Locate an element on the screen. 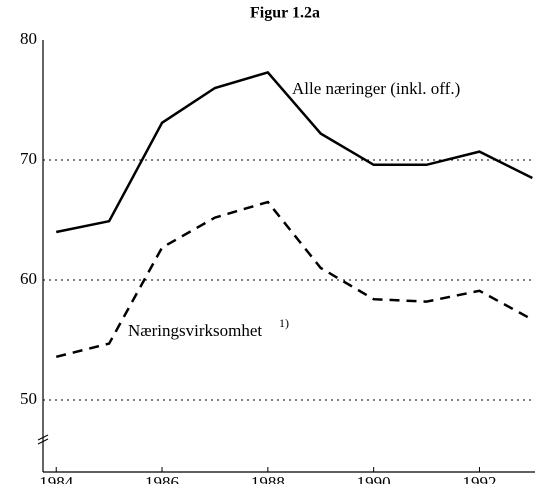 Image resolution: width=542 pixels, height=484 pixels. x-tick-label: 1984 is located at coordinates (56, 478).